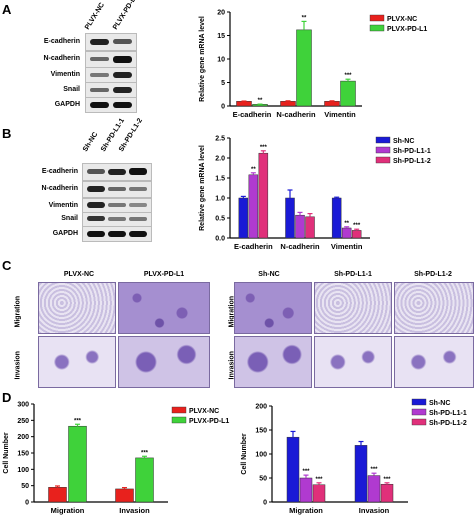  I want to click on blot-b-row-label: Snail, so click(69, 218).